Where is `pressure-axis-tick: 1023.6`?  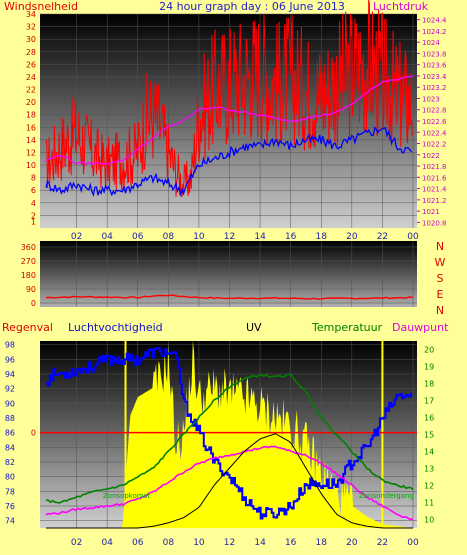 pressure-axis-tick: 1023.6 is located at coordinates (434, 66).